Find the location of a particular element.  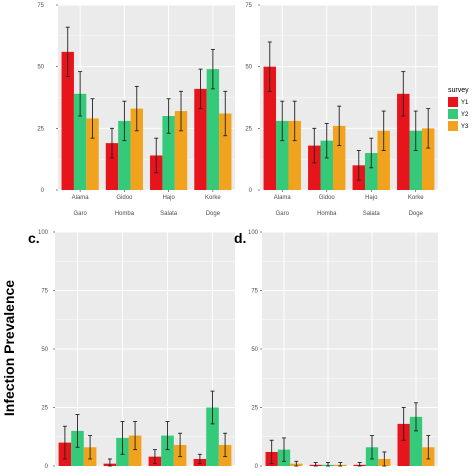

legend-label: Y2 is located at coordinates (465, 115).